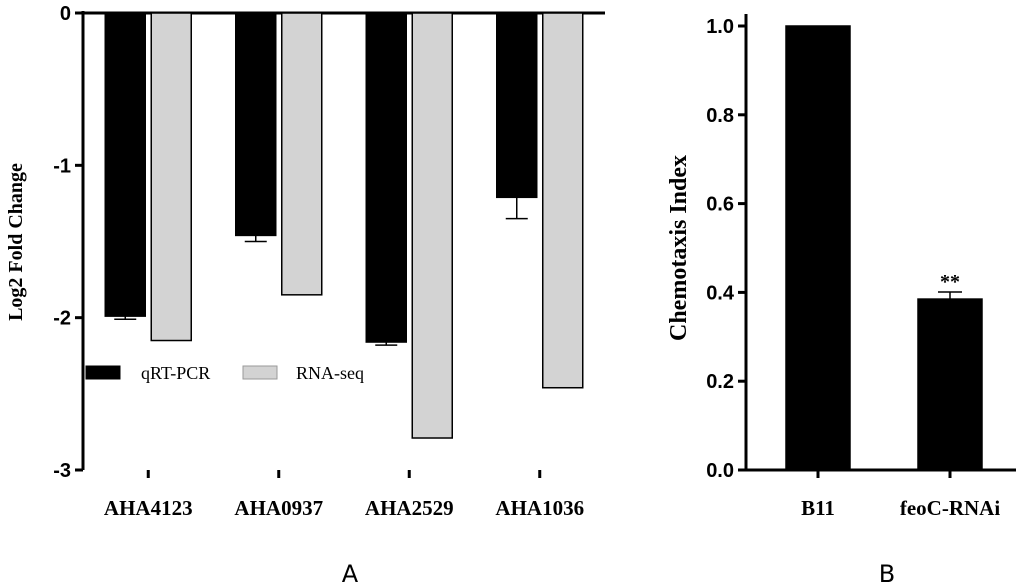 The height and width of the screenshot is (588, 1028). I want to click on chart-b-x-tick-label: feoC-RNAi, so click(950, 508).